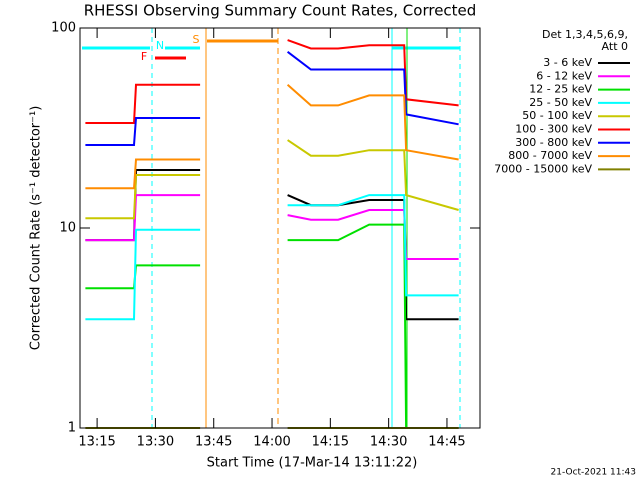  Describe the element at coordinates (36, 228) in the screenshot. I see `y-axis-label: Corrected Count Rate (s⁻¹ detector⁻¹)` at that location.